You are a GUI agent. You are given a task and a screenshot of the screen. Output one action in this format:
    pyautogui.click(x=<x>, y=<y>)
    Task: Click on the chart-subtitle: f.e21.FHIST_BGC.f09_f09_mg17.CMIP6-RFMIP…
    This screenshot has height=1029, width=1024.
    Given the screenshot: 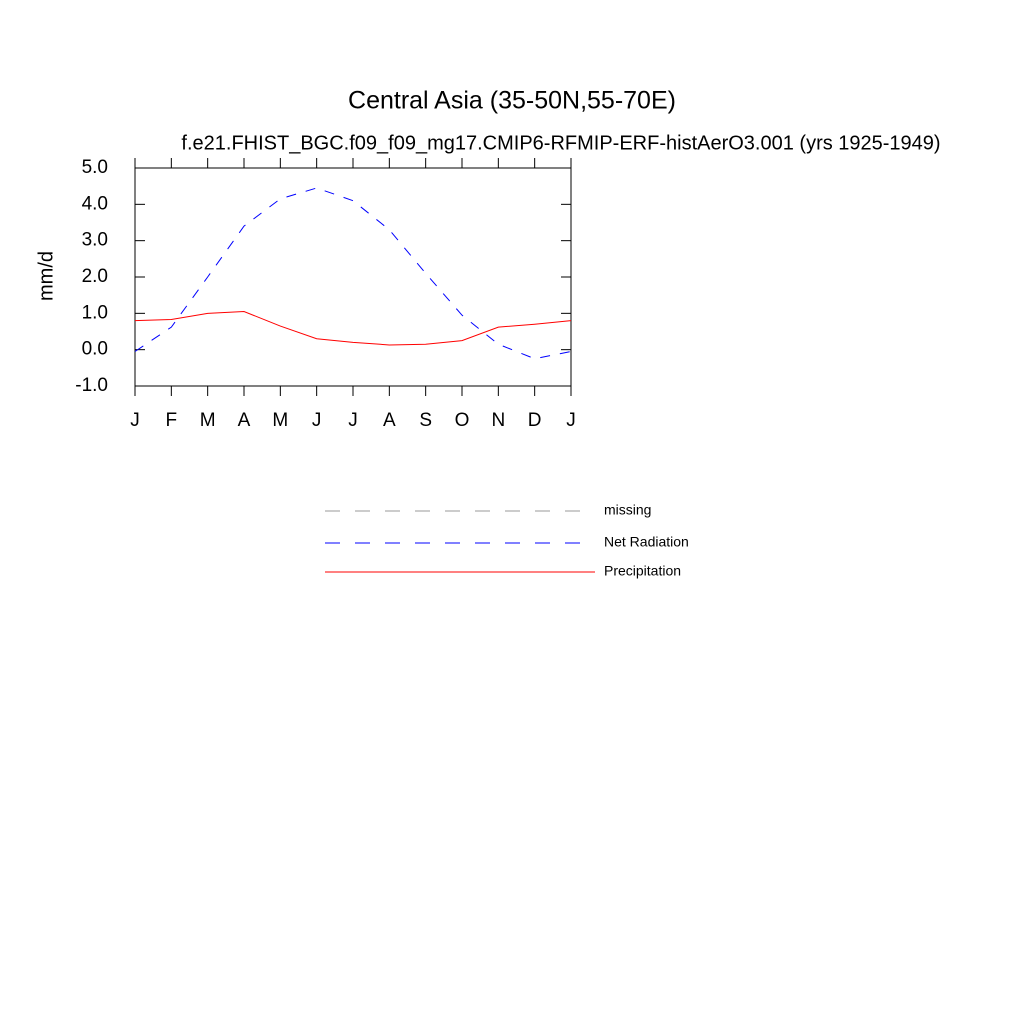 What is the action you would take?
    pyautogui.click(x=560, y=143)
    